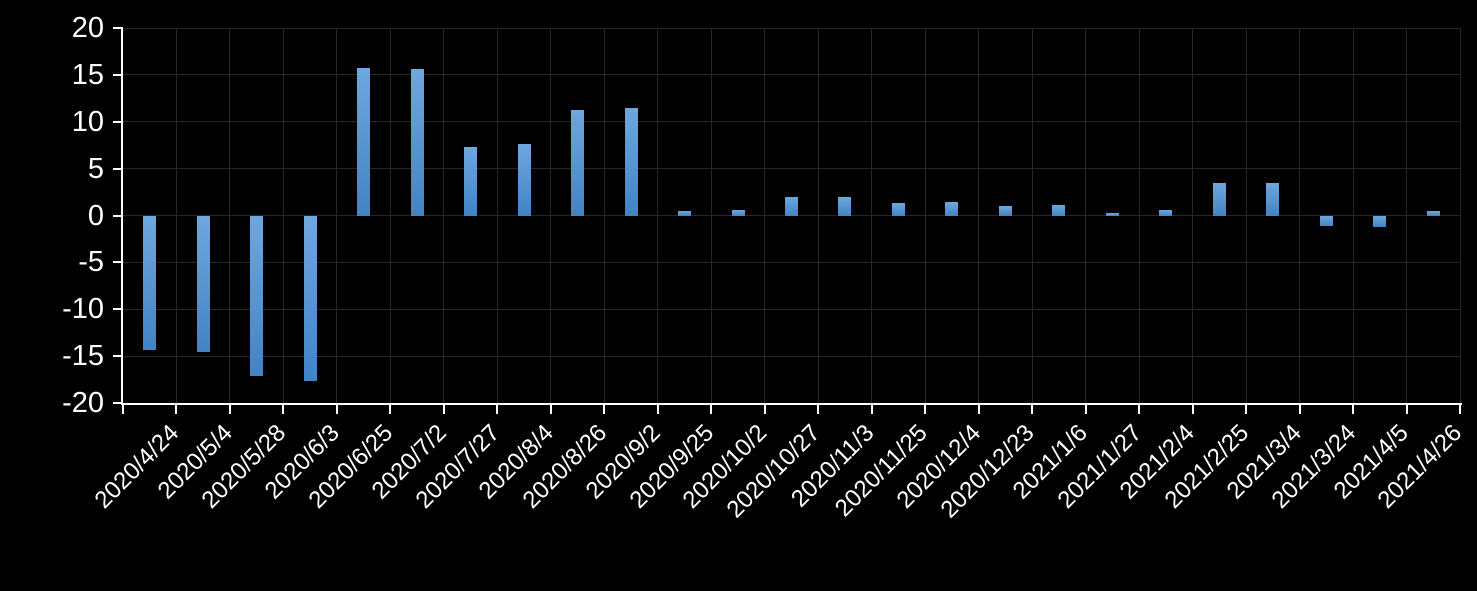 The height and width of the screenshot is (591, 1477). What do you see at coordinates (95, 215) in the screenshot?
I see `y-tick-label: 0` at bounding box center [95, 215].